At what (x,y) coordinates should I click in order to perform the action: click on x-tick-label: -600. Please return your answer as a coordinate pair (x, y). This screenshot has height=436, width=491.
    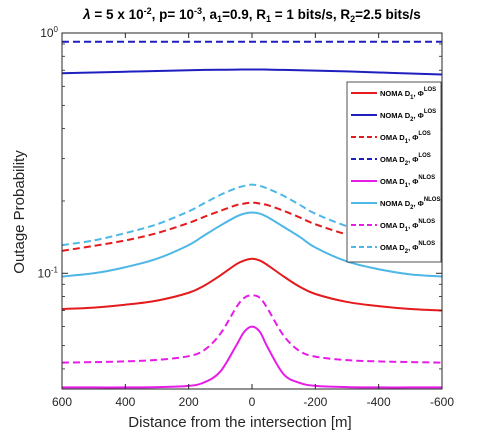
    Looking at the image, I should click on (442, 402).